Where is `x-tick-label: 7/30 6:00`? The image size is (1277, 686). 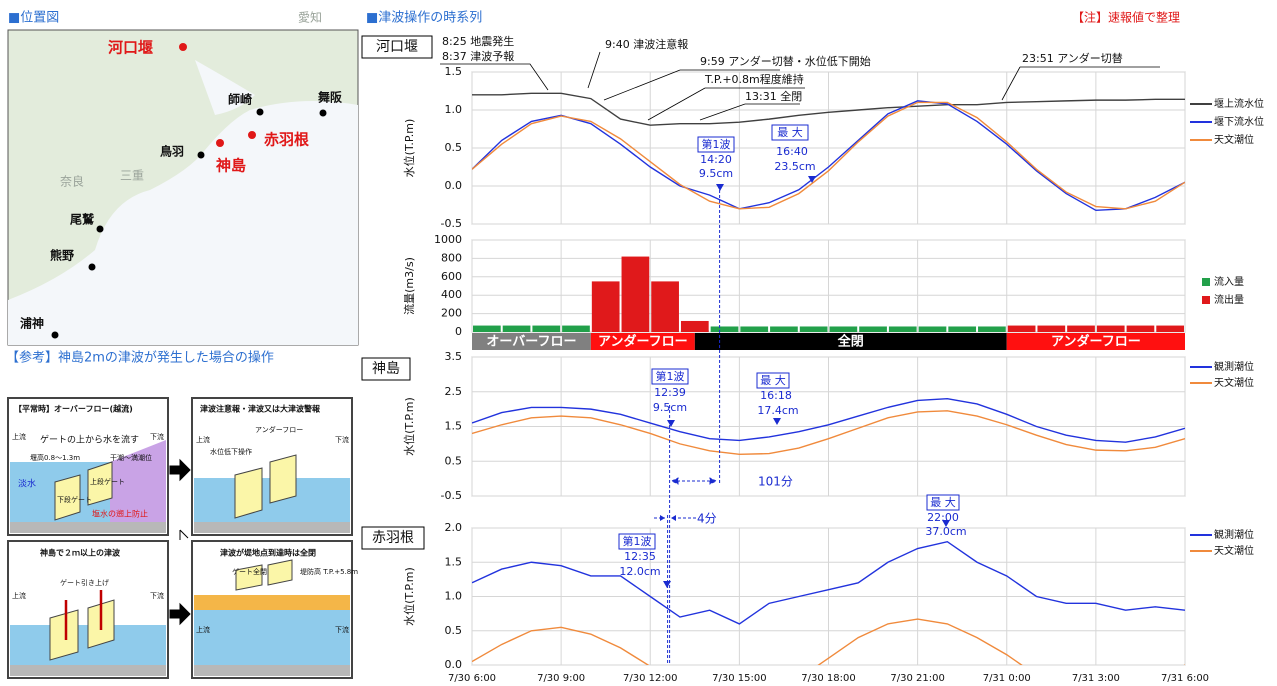 x-tick-label: 7/30 6:00 is located at coordinates (472, 678).